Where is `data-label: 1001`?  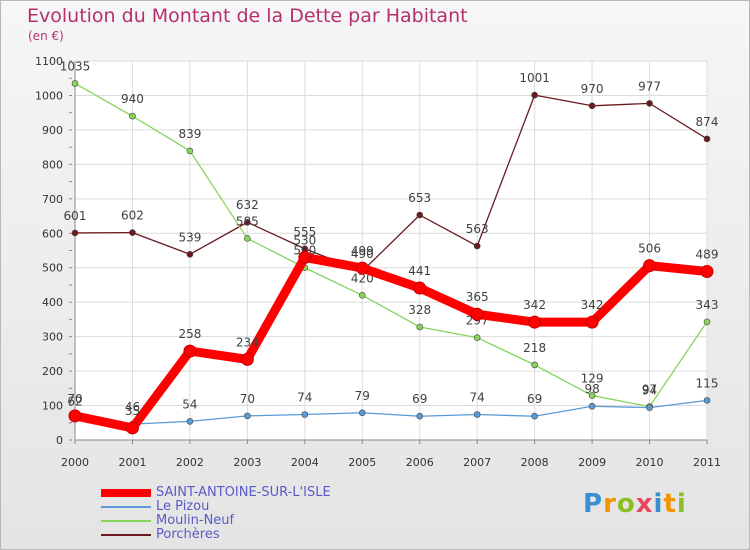 data-label: 1001 is located at coordinates (534, 78).